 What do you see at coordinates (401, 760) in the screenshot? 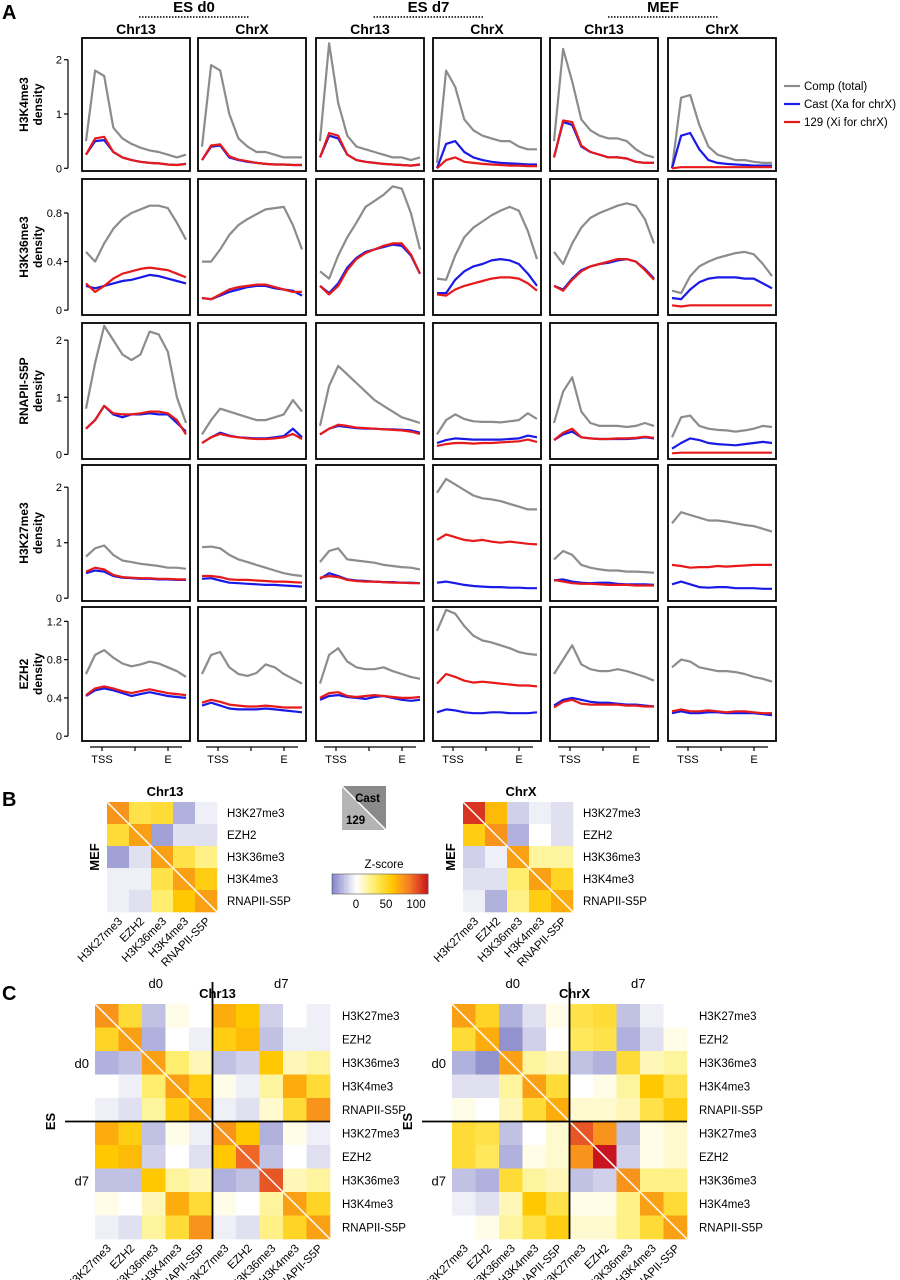
I see `x-tick-label-e: E` at bounding box center [401, 760].